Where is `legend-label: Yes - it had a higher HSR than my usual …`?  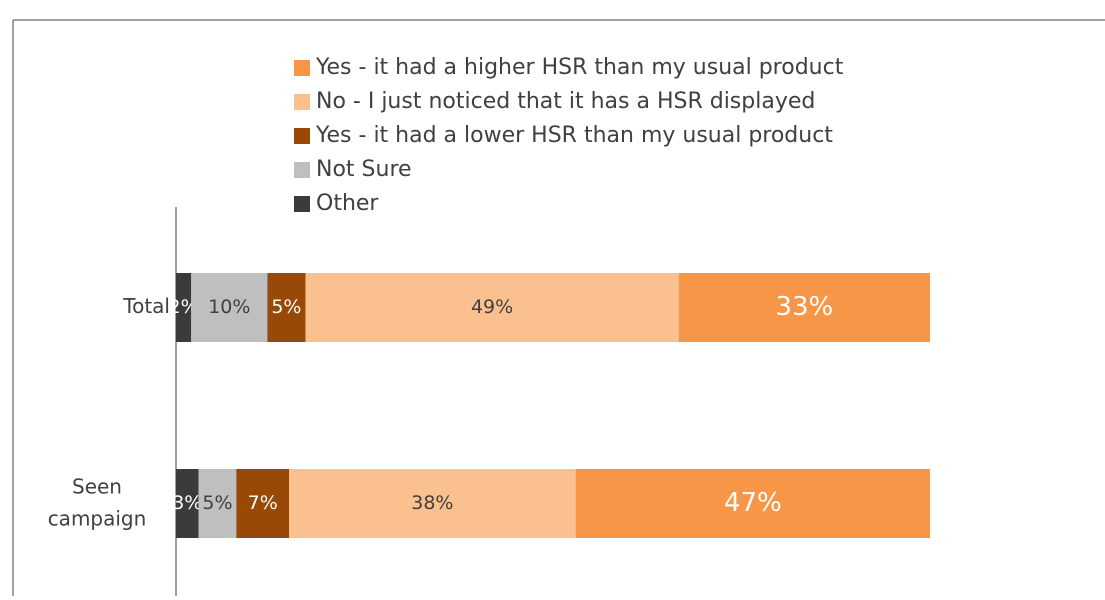
legend-label: Yes - it had a higher HSR than my usual … is located at coordinates (579, 67).